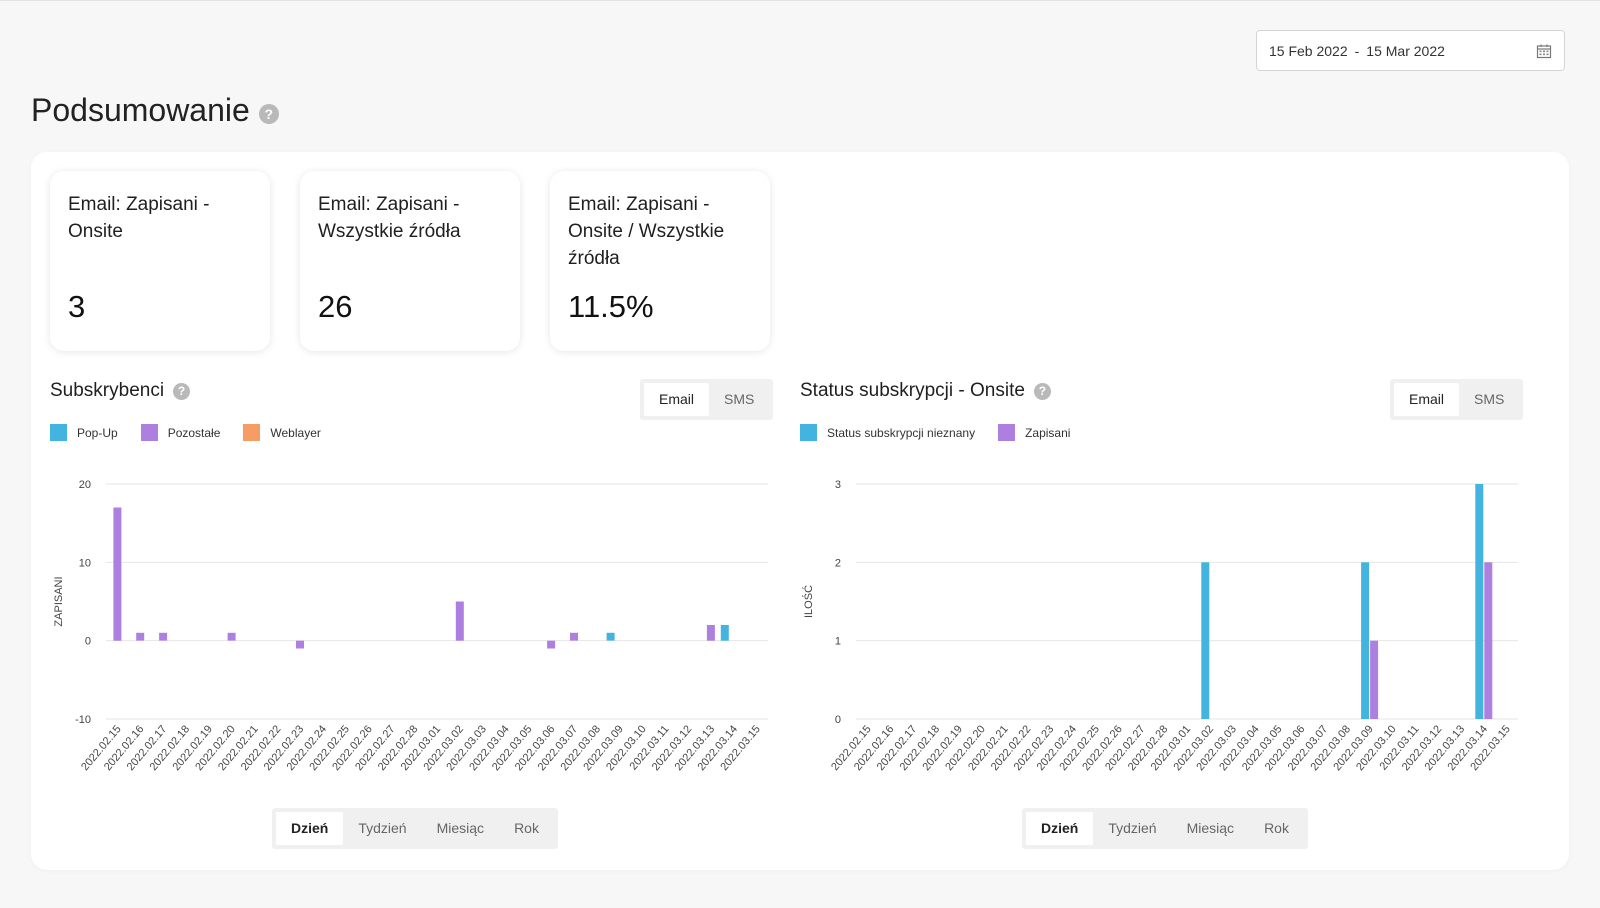 The height and width of the screenshot is (908, 1600). Describe the element at coordinates (611, 306) in the screenshot. I see `kpi-value: 11.5%` at that location.